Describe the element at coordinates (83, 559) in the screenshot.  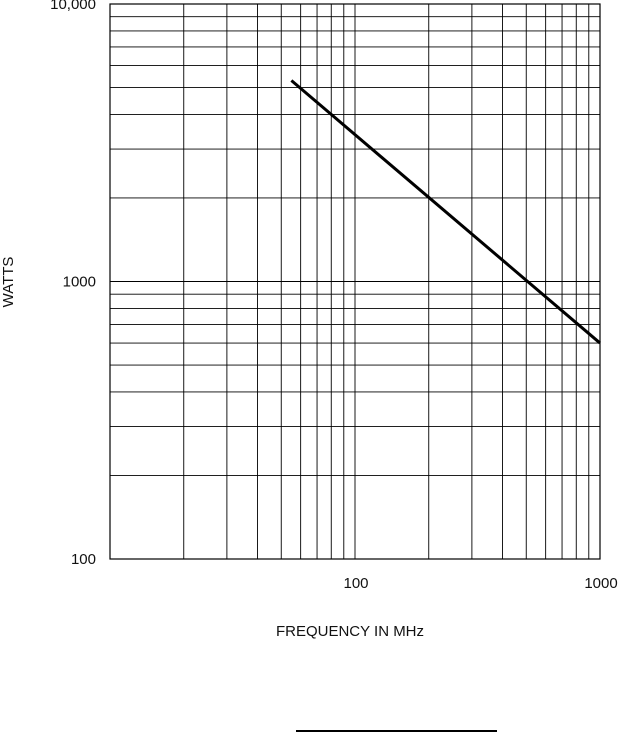
I see `y-tick-label: 100` at that location.